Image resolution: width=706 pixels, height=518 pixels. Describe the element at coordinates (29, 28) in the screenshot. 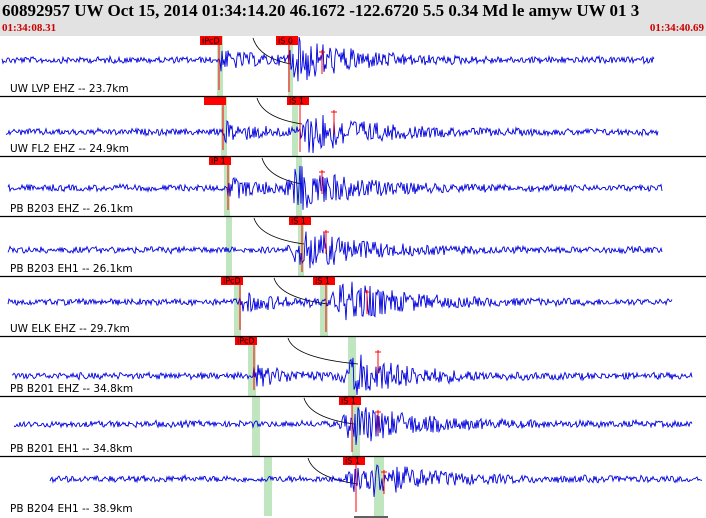

I see `time-start-label: 01:34:08.31` at that location.